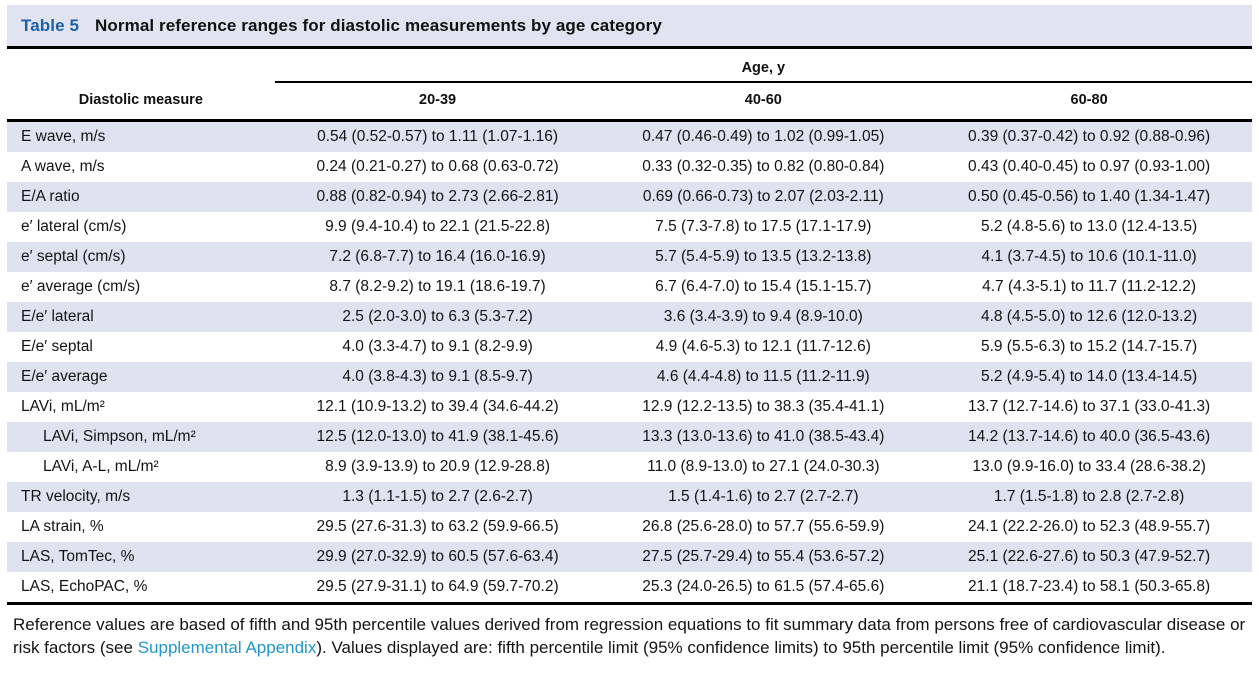 Image resolution: width=1259 pixels, height=691 pixels. I want to click on value-cell: 0.50 (0.45-0.56) to 1.40 (1.34-1.47), so click(1089, 196).